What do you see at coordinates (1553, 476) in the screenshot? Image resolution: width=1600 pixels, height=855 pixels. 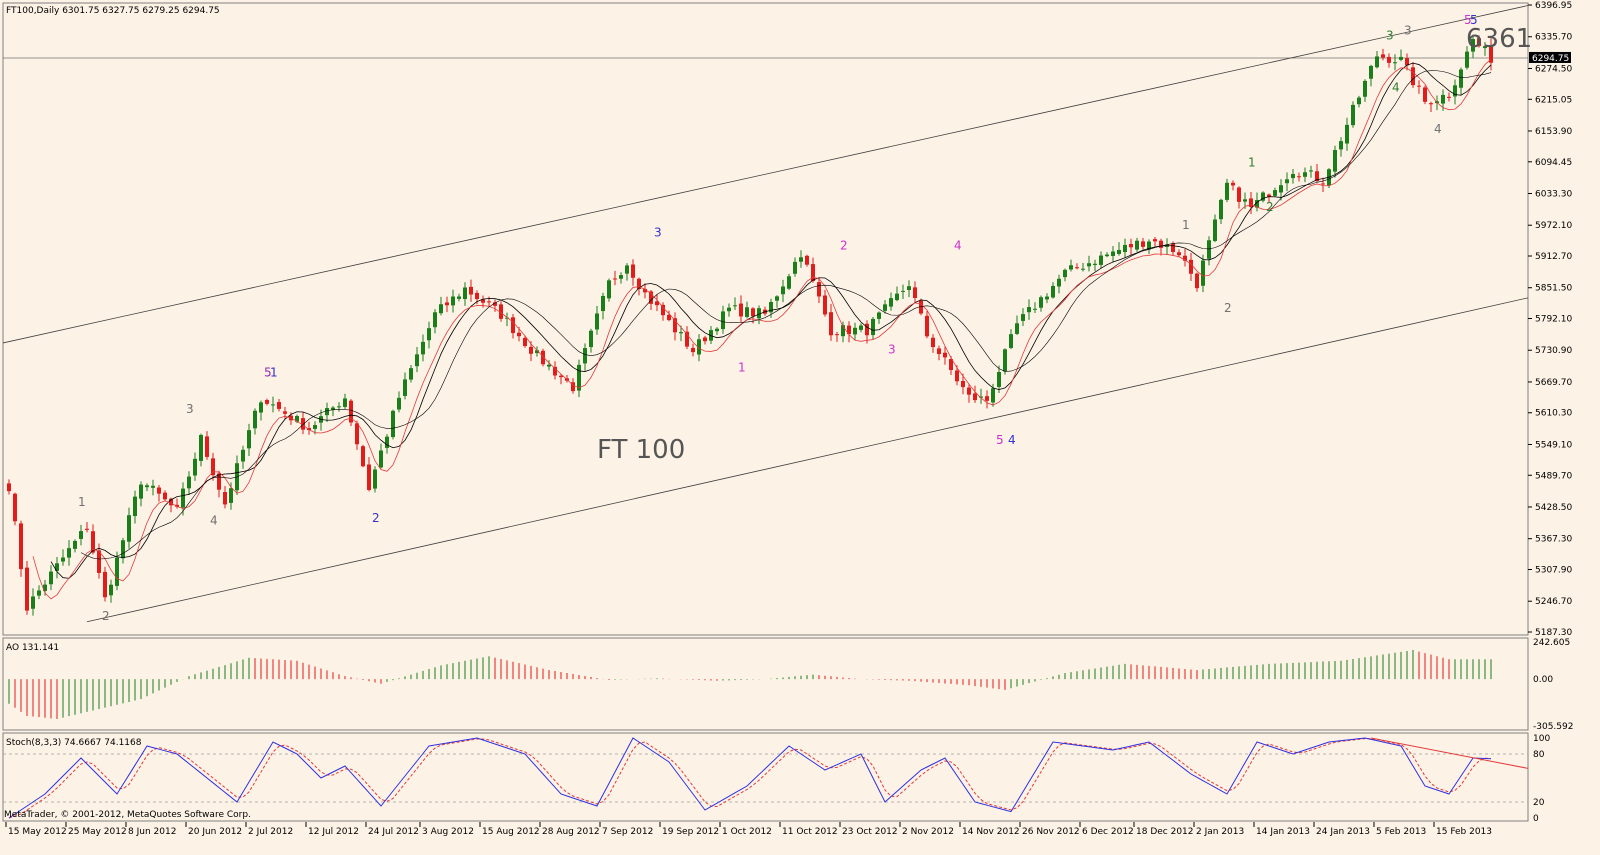 I see `price-tick-label: 5489.70` at bounding box center [1553, 476].